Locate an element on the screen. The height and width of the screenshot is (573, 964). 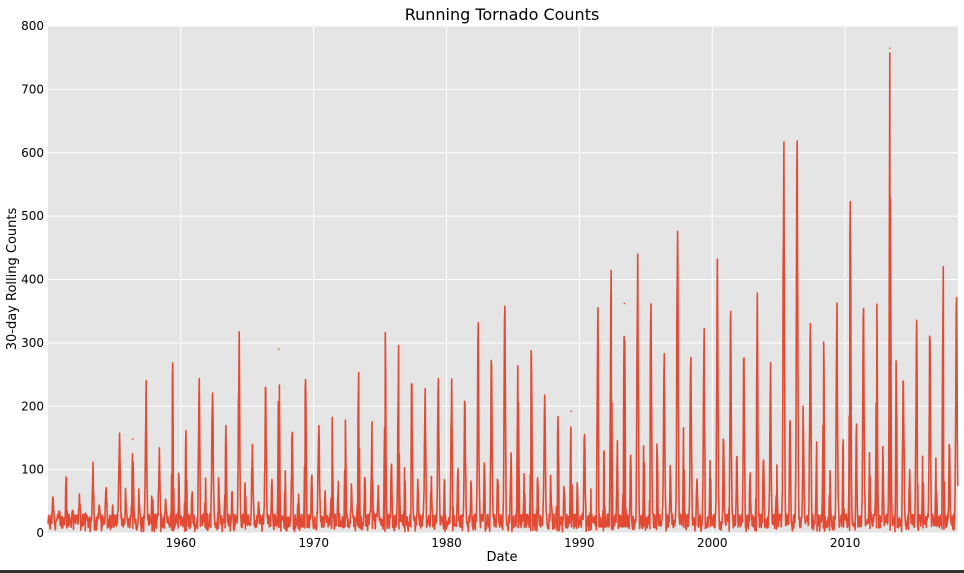
y-tick-label: 0 is located at coordinates (40, 533).